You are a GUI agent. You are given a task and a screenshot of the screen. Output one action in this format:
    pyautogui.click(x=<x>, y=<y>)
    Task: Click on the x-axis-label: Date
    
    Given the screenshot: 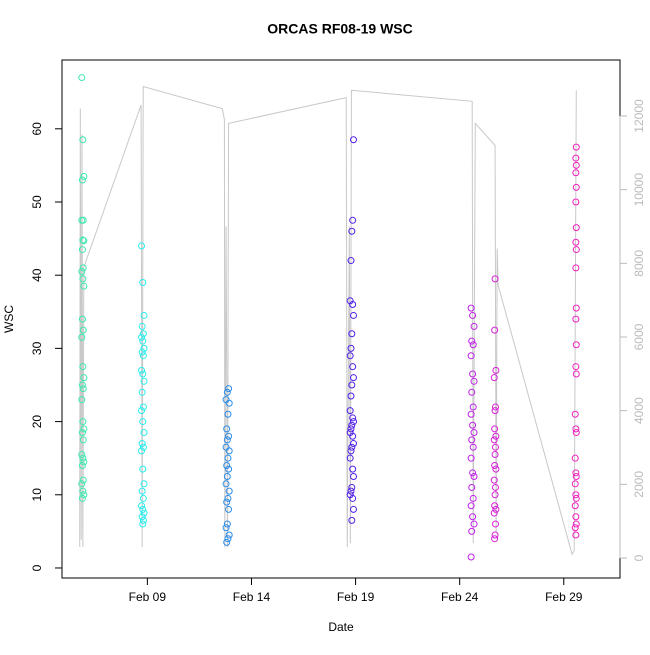 What is the action you would take?
    pyautogui.click(x=341, y=627)
    